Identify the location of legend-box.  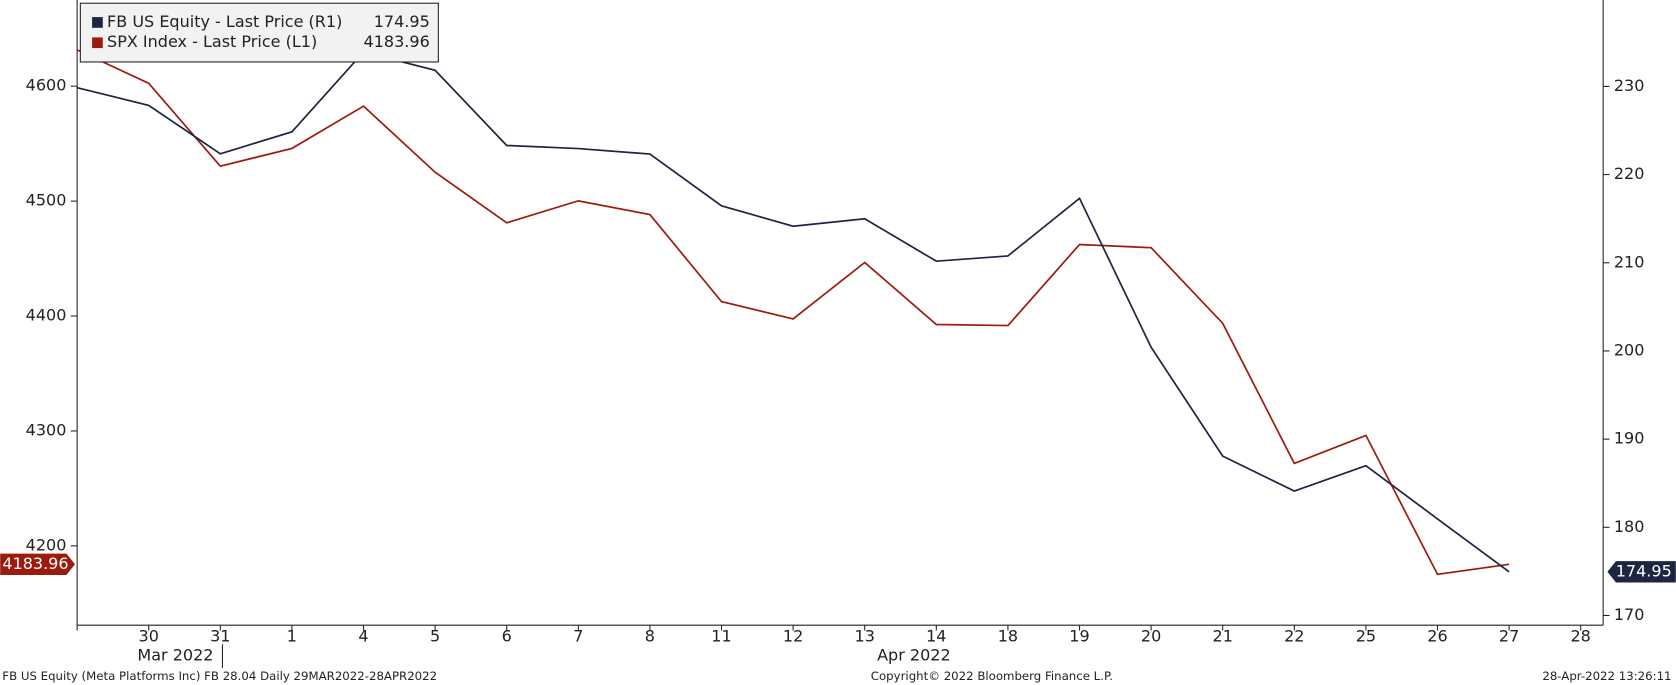
(259, 32).